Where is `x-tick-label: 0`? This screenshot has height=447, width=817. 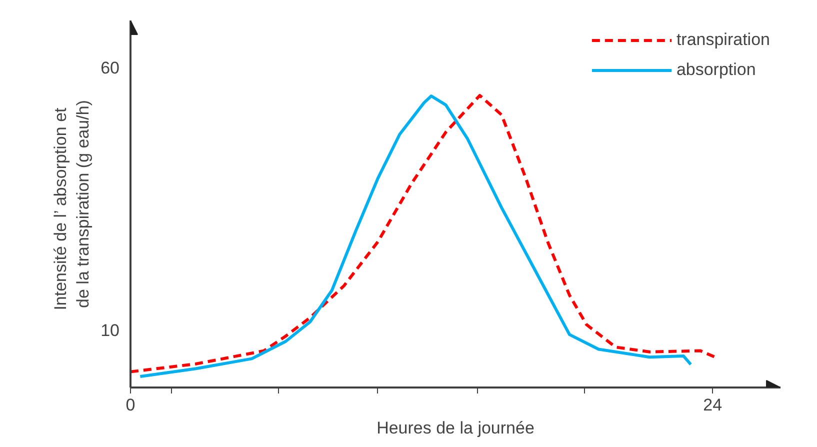
x-tick-label: 0 is located at coordinates (131, 405).